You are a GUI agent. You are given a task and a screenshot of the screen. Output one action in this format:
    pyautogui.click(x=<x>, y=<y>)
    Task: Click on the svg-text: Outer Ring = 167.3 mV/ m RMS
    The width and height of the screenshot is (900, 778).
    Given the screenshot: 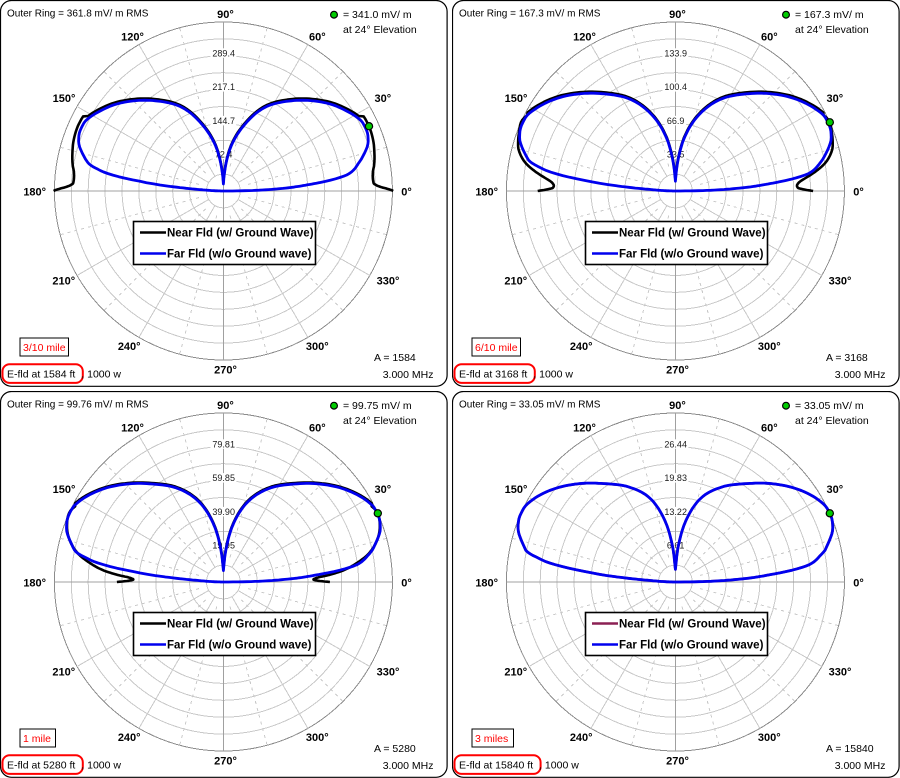 What is the action you would take?
    pyautogui.click(x=530, y=14)
    